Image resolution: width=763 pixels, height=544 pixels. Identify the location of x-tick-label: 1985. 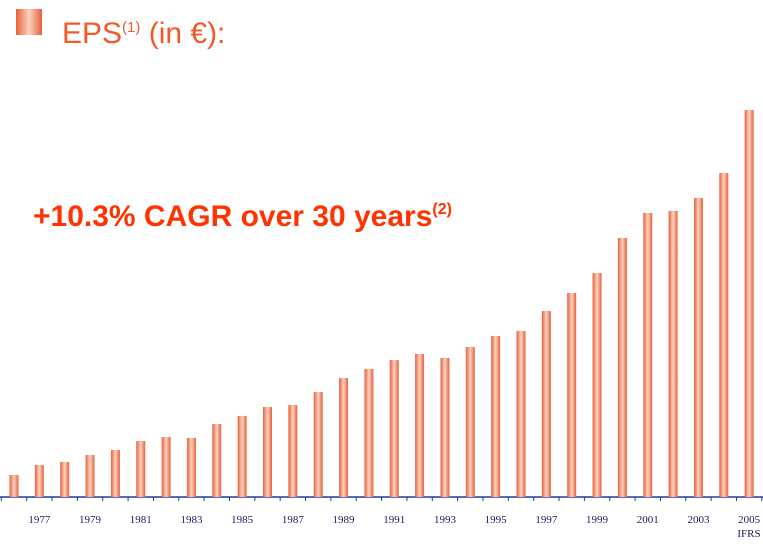
(242, 520).